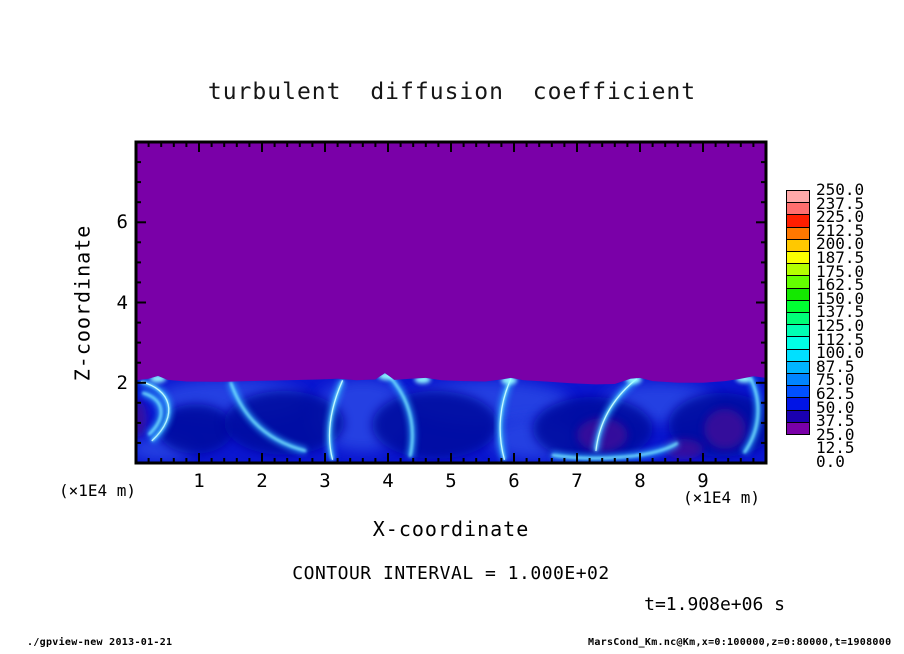 The height and width of the screenshot is (654, 904). Describe the element at coordinates (840, 353) in the screenshot. I see `colorbar-tick-label: 100.0` at that location.